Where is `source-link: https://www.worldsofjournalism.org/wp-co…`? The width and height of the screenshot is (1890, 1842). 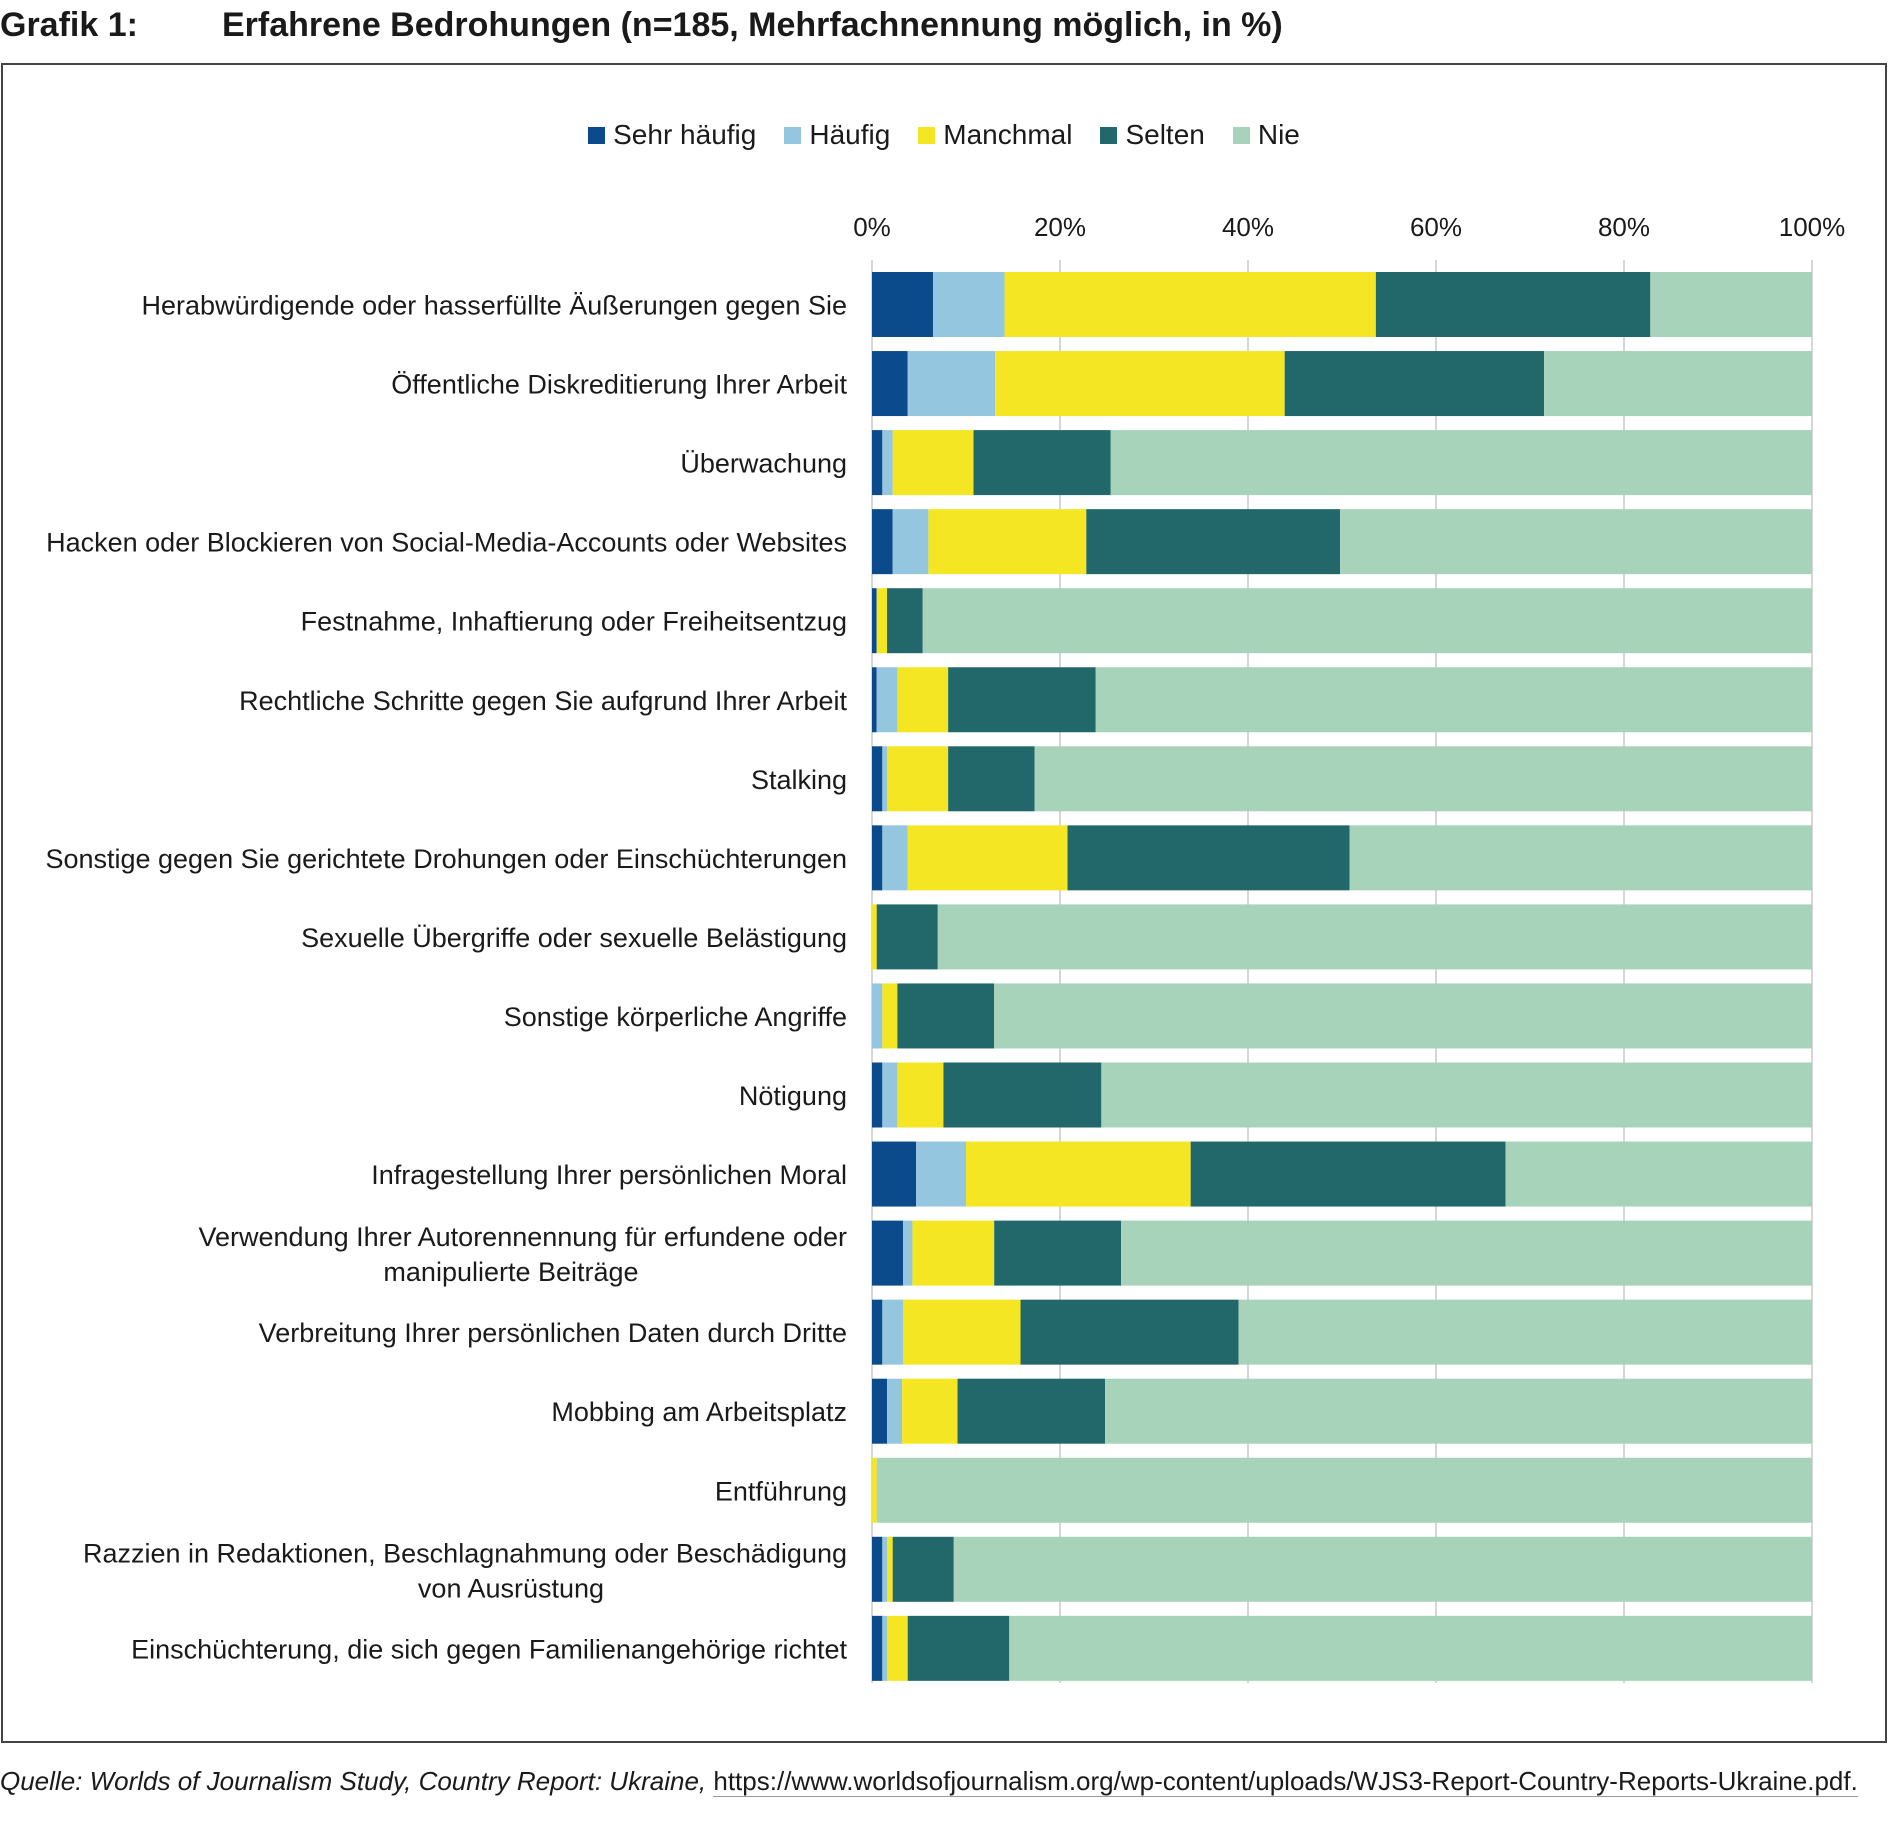
source-link: https://www.worldsofjournalism.org/wp-co… is located at coordinates (1285, 1781).